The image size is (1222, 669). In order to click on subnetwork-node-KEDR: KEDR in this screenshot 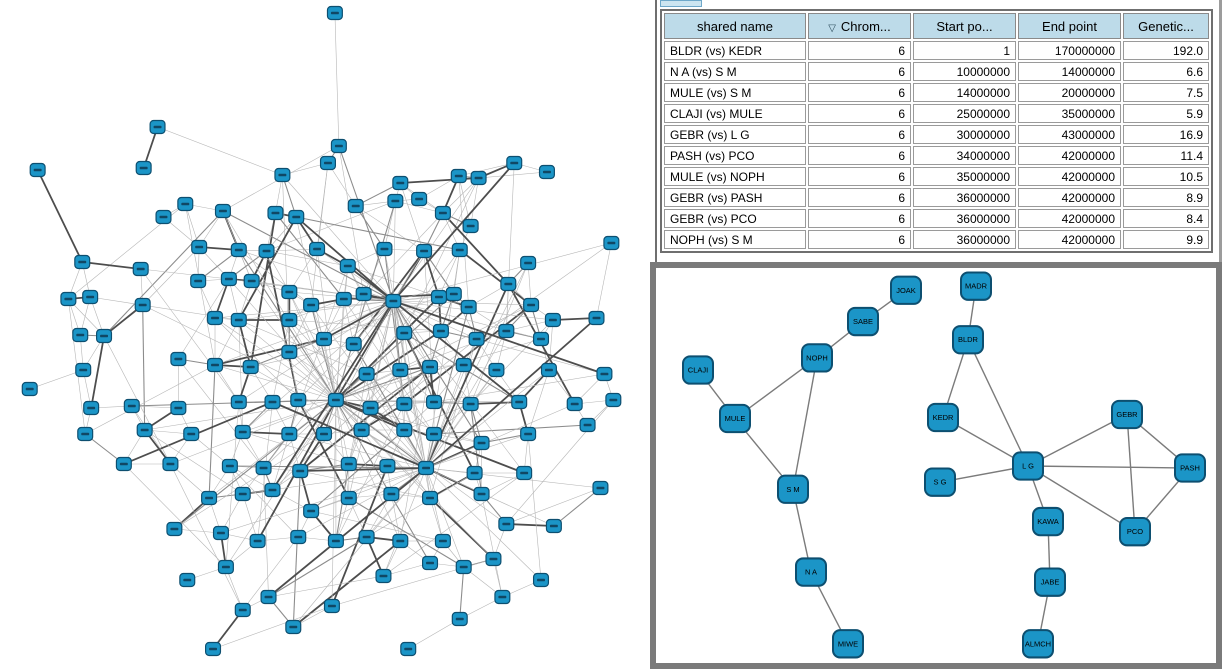, I will do `click(943, 417)`.